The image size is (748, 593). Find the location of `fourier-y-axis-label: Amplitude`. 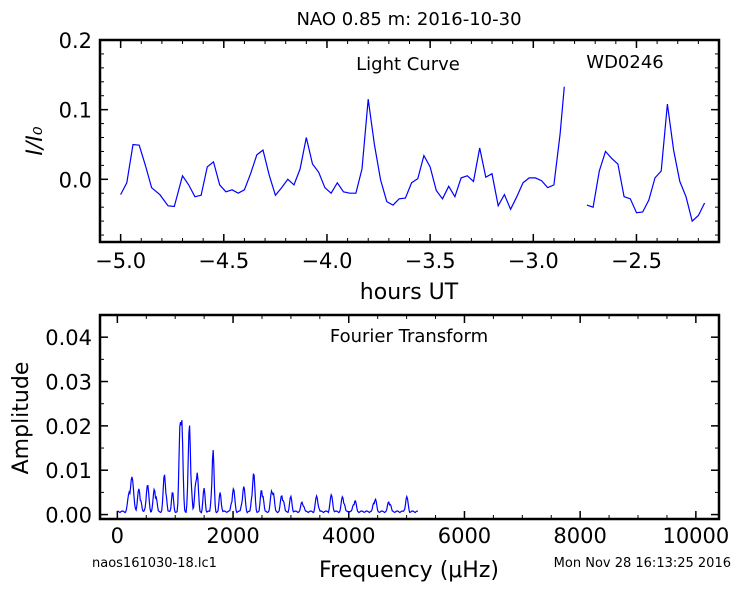

fourier-y-axis-label: Amplitude is located at coordinates (21, 418).